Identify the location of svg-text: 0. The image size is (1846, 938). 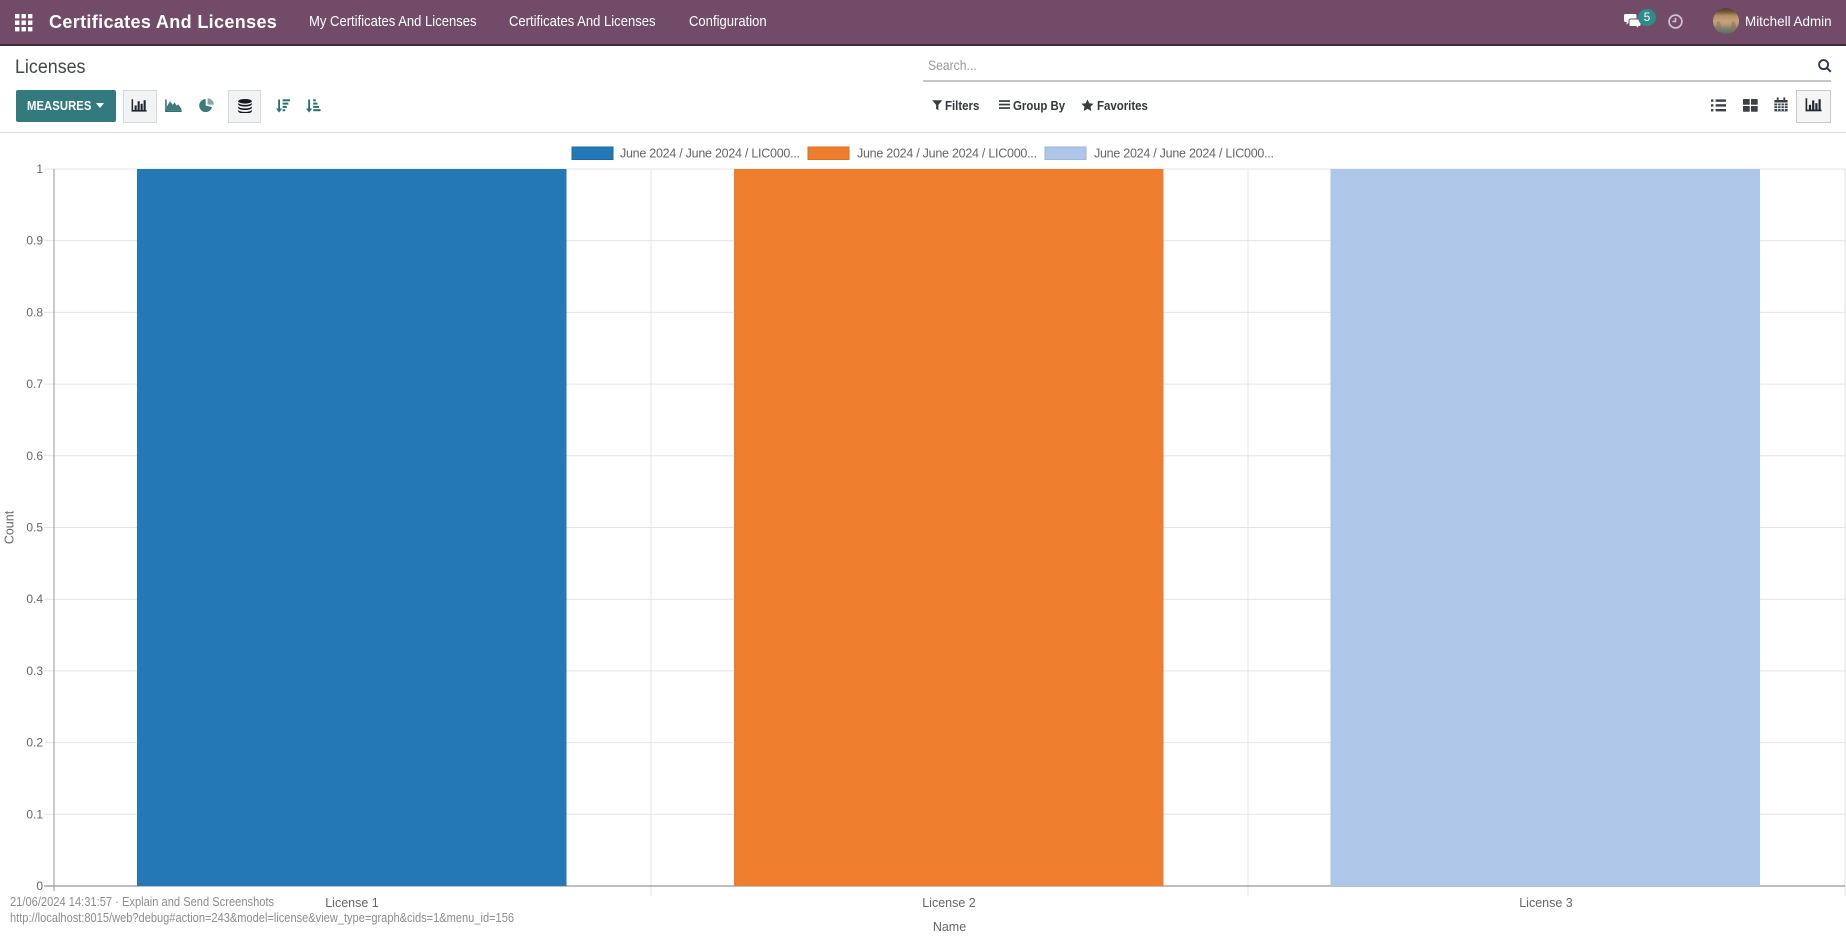
(39, 886).